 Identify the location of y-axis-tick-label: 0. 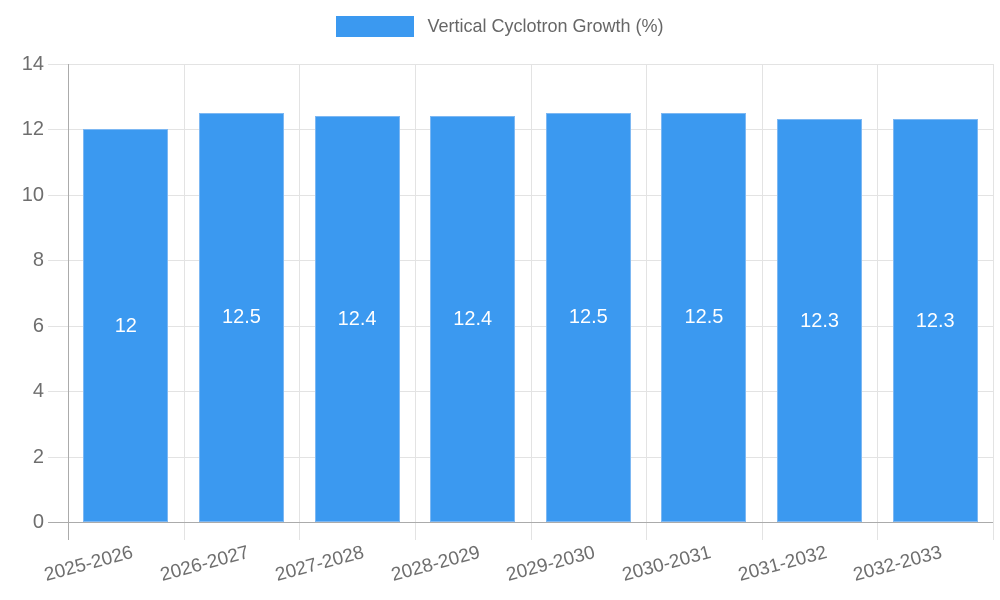
(38, 522).